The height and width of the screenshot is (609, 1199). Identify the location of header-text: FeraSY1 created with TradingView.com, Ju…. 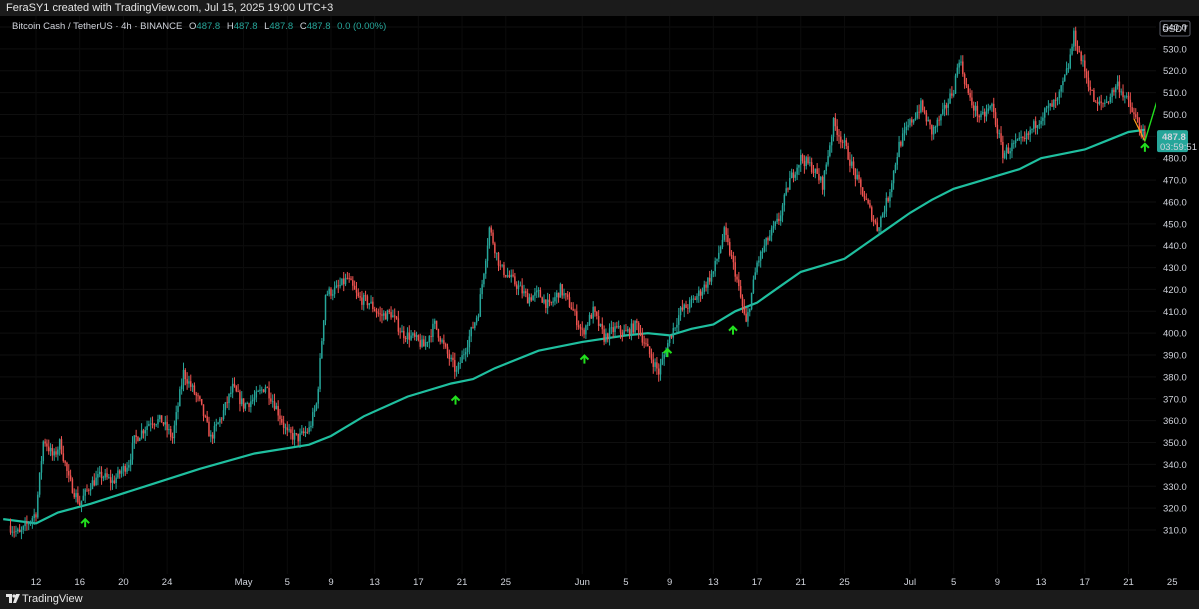
(170, 8).